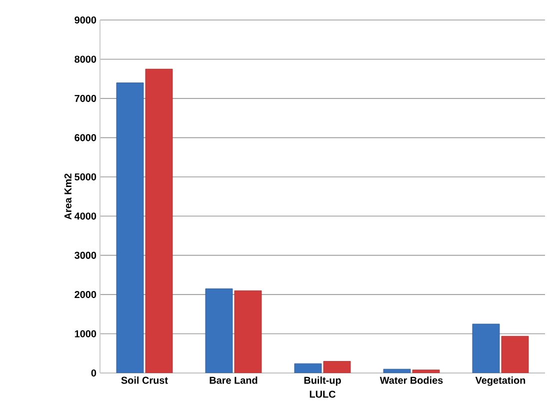  I want to click on x-axis-title: LULC, so click(323, 394).